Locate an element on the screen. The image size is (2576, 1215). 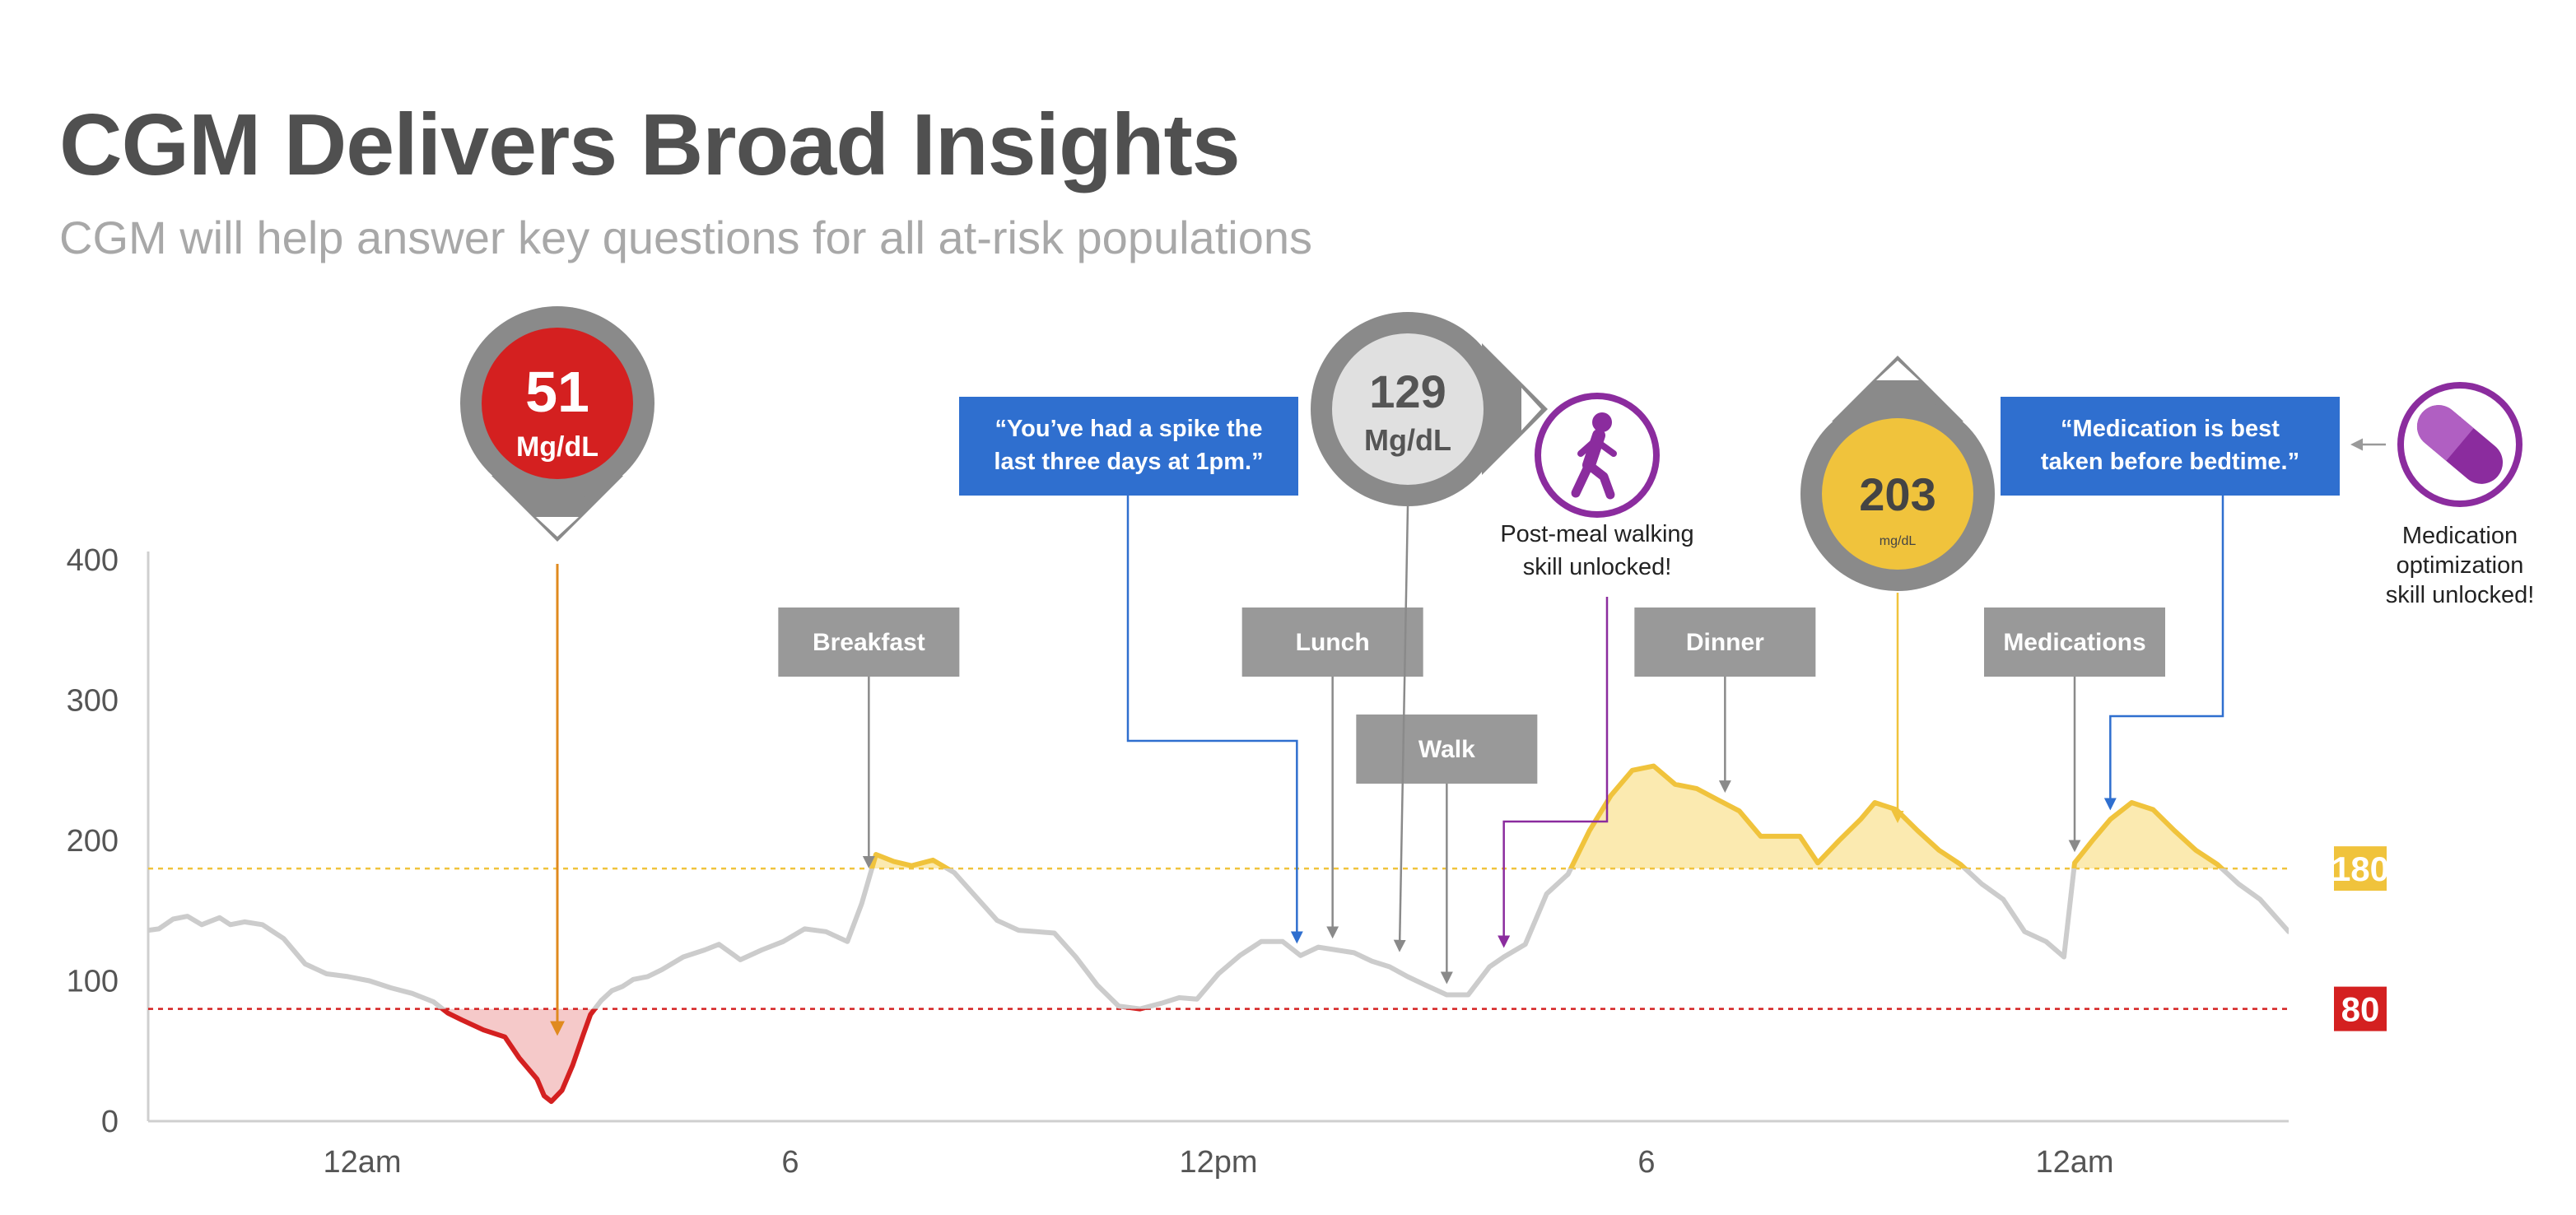
insight-message-line2: taken before bedtime.” is located at coordinates (2170, 462).